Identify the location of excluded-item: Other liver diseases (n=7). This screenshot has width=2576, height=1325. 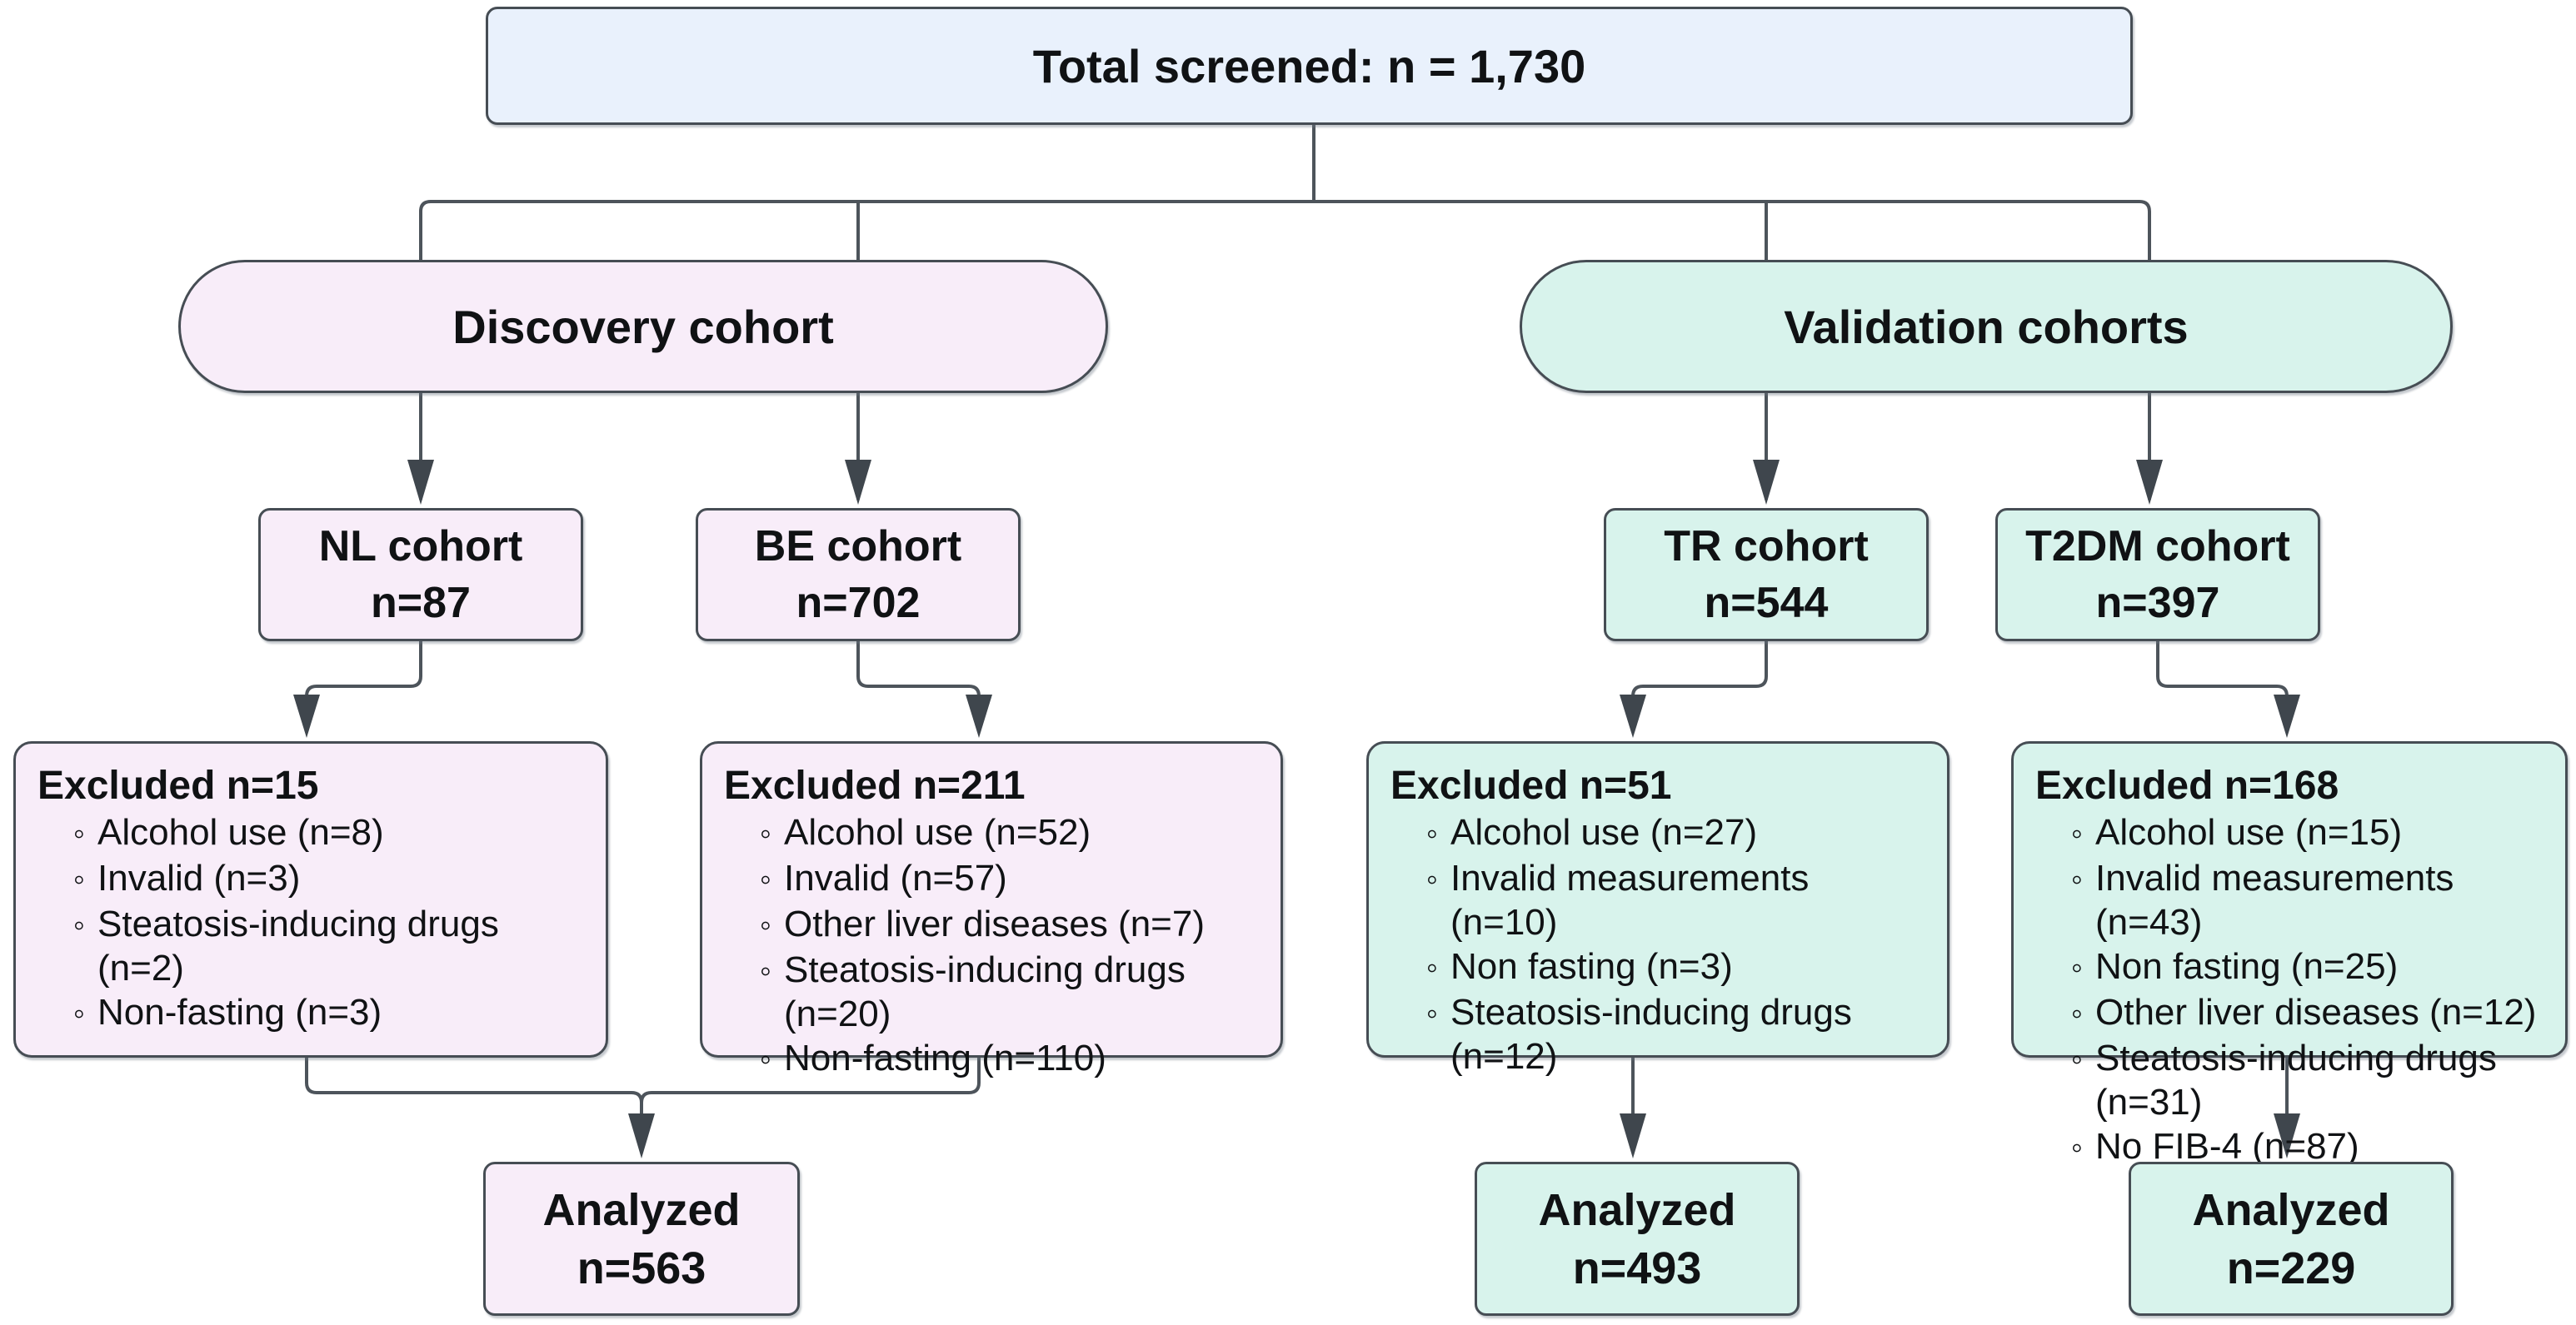
(1003, 925).